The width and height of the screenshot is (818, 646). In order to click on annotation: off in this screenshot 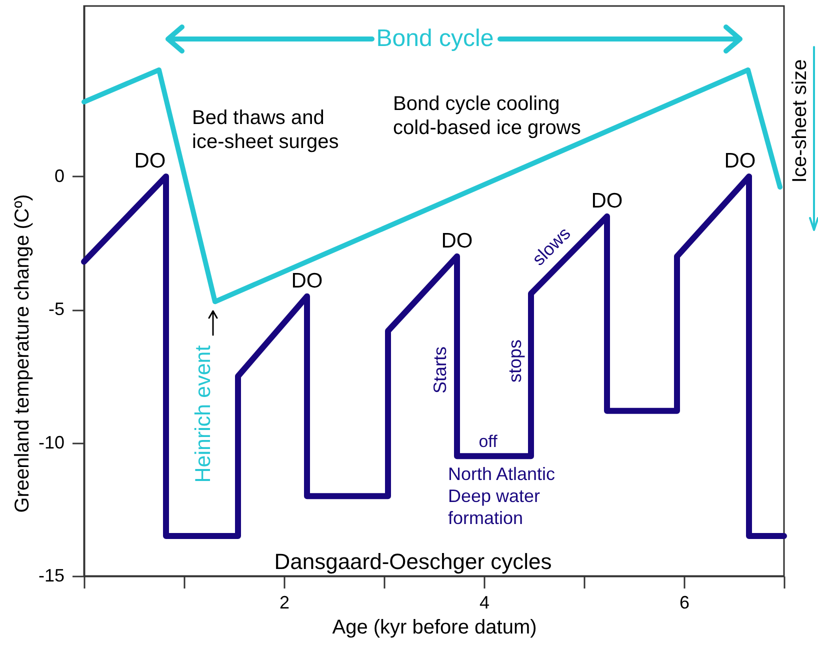, I will do `click(488, 441)`.